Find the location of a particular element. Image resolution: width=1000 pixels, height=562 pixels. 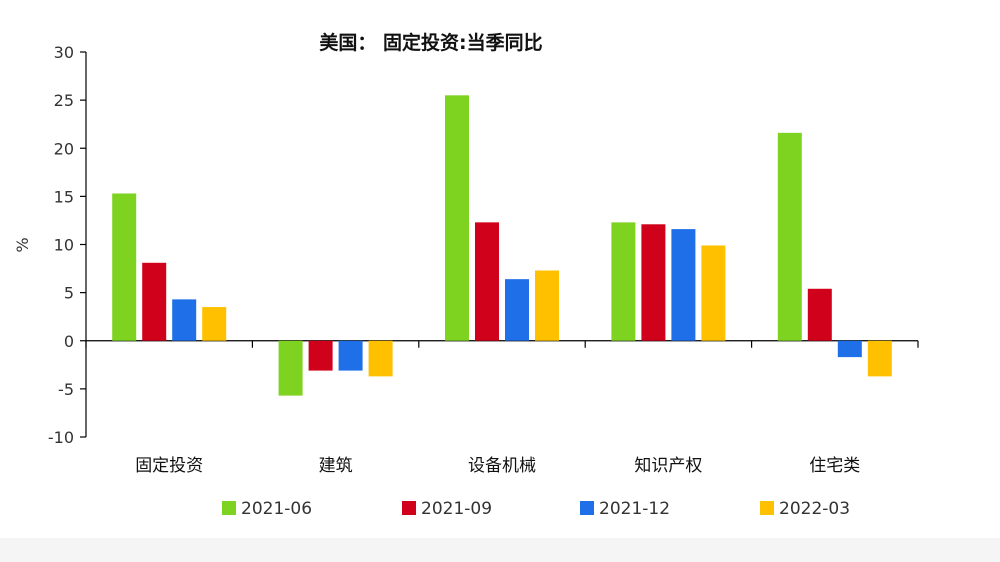

bottom-band is located at coordinates (500, 550).